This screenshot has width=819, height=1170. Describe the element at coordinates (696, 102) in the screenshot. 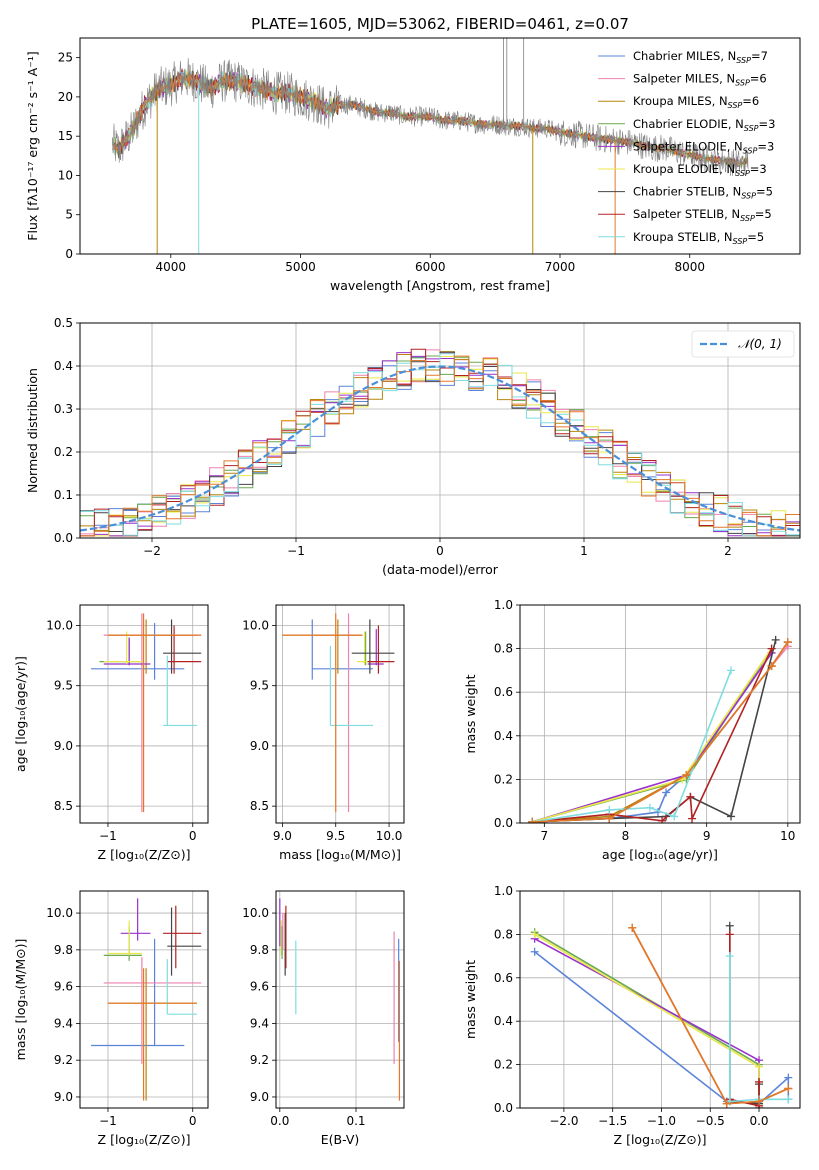

I see `legend-label: Kroupa MILES, NSSP=6` at that location.